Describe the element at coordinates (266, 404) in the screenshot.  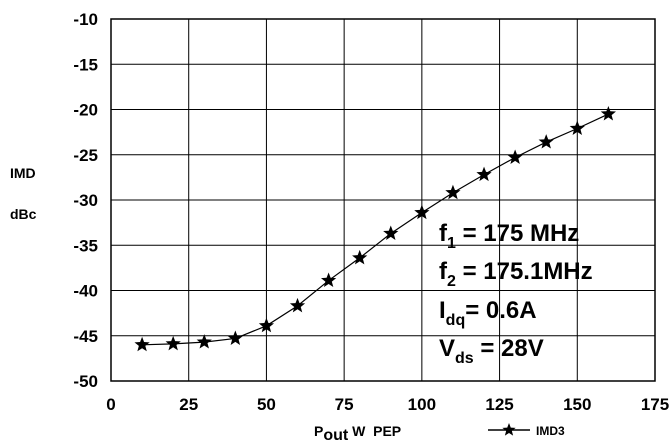
I see `x-tick-label: 50` at that location.